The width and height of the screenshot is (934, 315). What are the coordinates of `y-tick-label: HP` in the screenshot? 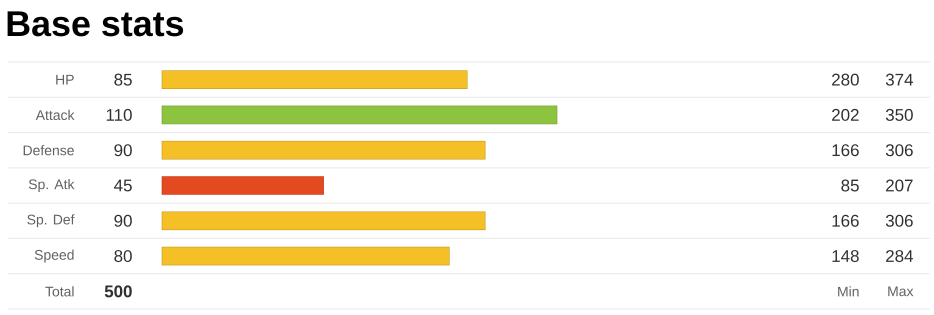 It's located at (65, 79).